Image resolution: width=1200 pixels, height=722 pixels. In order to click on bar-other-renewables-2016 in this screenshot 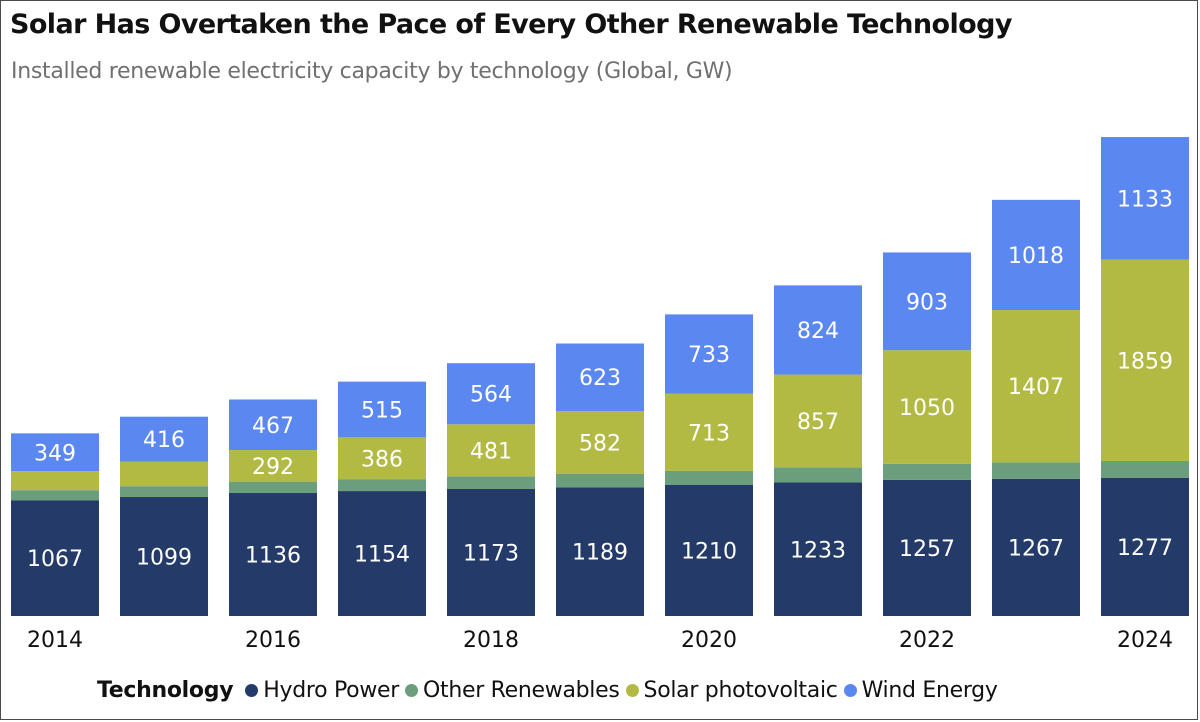, I will do `click(273, 487)`.